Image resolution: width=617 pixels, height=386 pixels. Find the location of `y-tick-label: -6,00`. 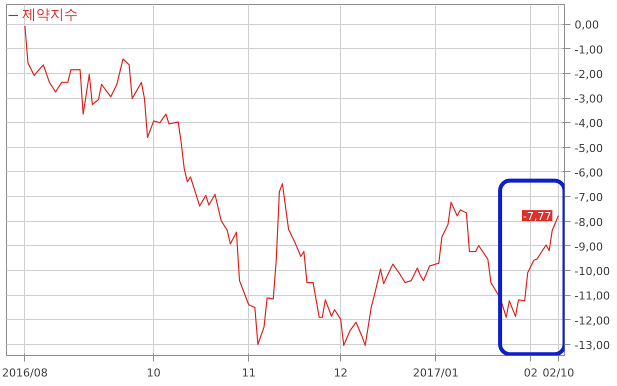

y-tick-label: -6,00 is located at coordinates (588, 173).